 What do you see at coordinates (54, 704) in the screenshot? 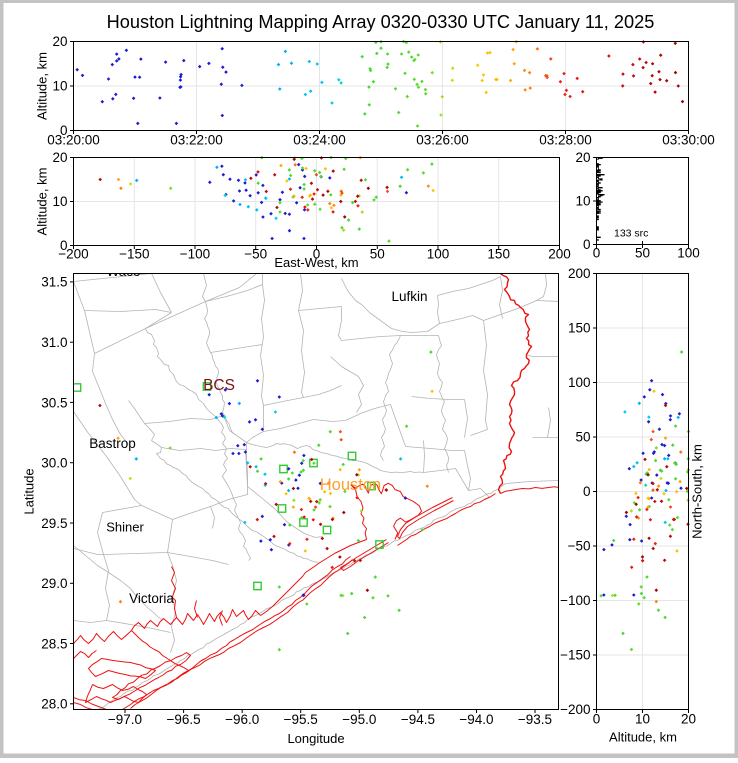
I see `svg-text: 28.0` at bounding box center [54, 704].